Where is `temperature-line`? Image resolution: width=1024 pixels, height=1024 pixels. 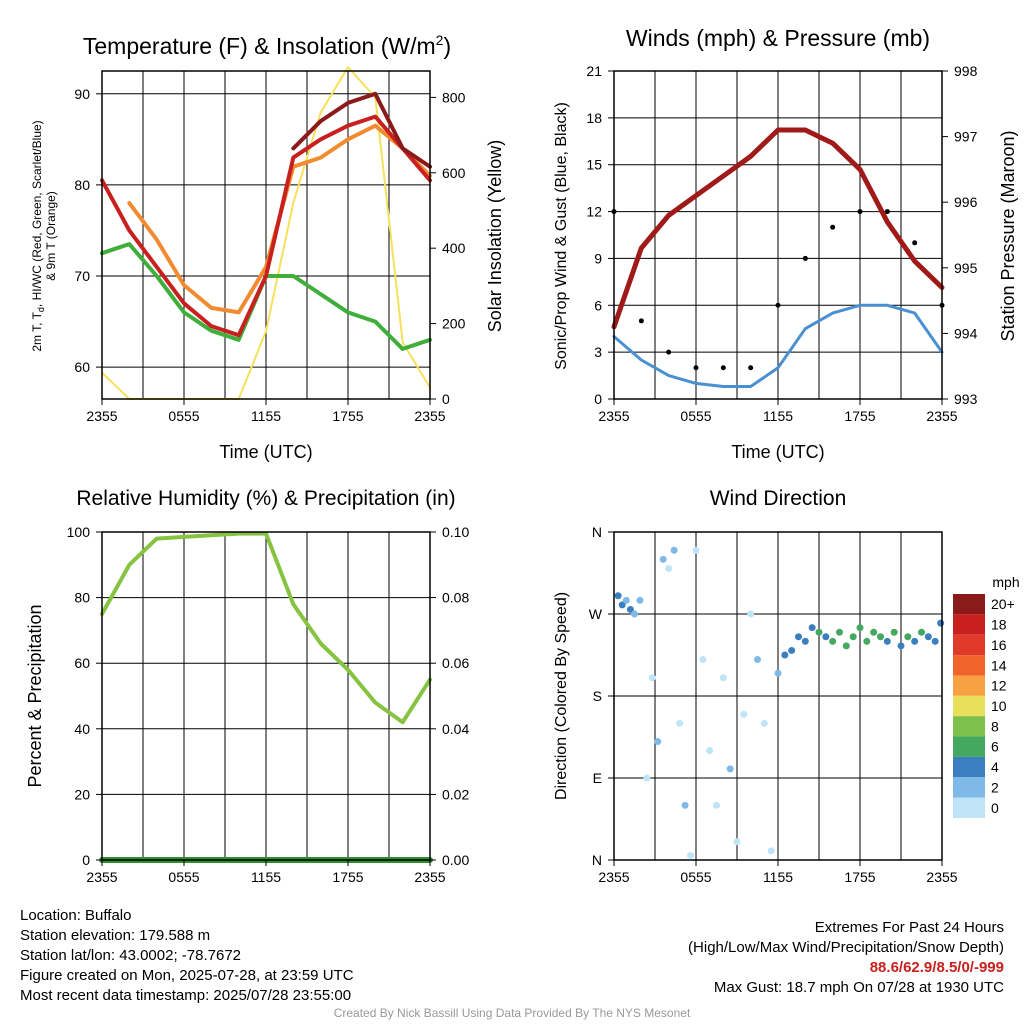
temperature-line is located at coordinates (266, 226).